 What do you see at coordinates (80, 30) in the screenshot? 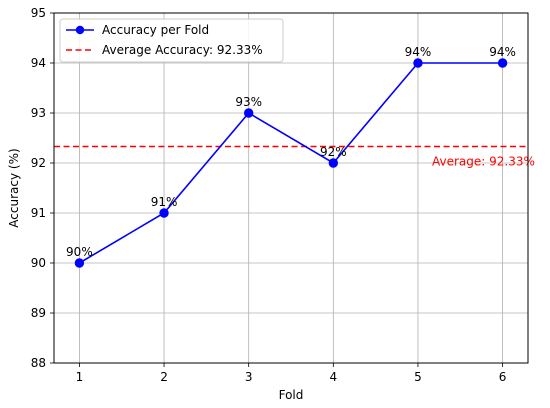
I see `legend-marker-accuracy` at bounding box center [80, 30].